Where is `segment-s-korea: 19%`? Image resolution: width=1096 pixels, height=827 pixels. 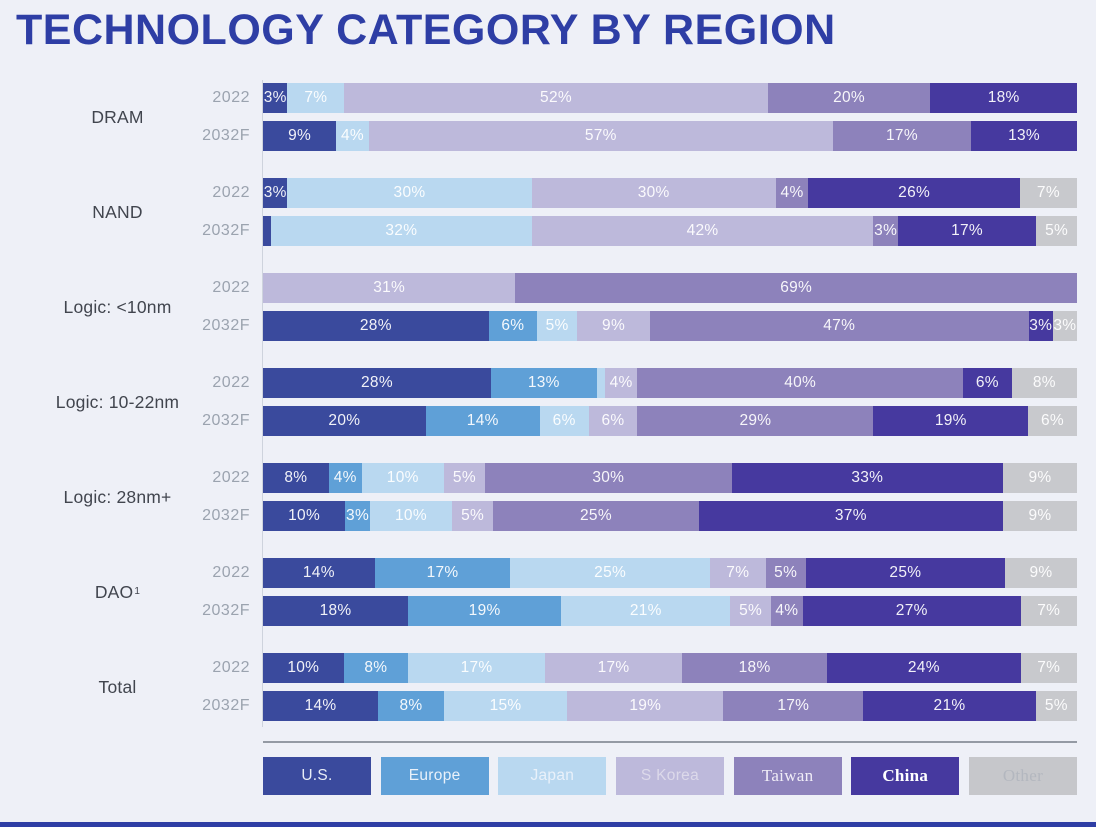
segment-s-korea: 19% is located at coordinates (645, 706).